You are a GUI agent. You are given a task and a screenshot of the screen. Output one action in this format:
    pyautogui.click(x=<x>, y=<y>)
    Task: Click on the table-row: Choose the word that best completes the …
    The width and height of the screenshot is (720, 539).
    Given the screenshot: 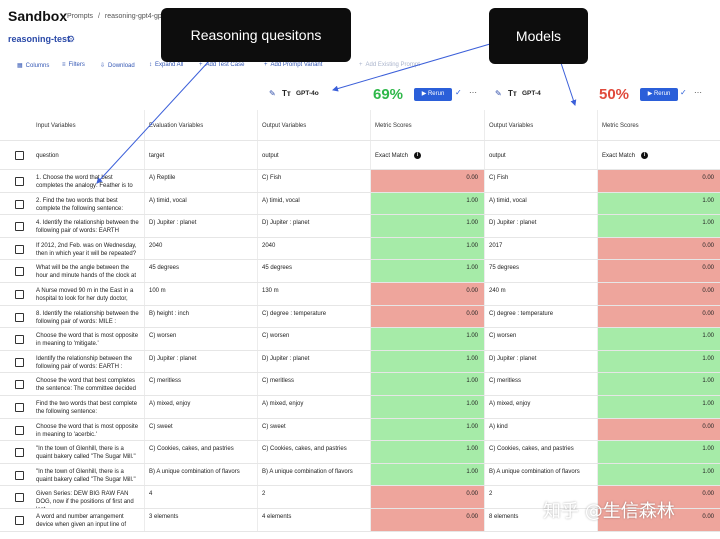 What is the action you would take?
    pyautogui.click(x=360, y=384)
    